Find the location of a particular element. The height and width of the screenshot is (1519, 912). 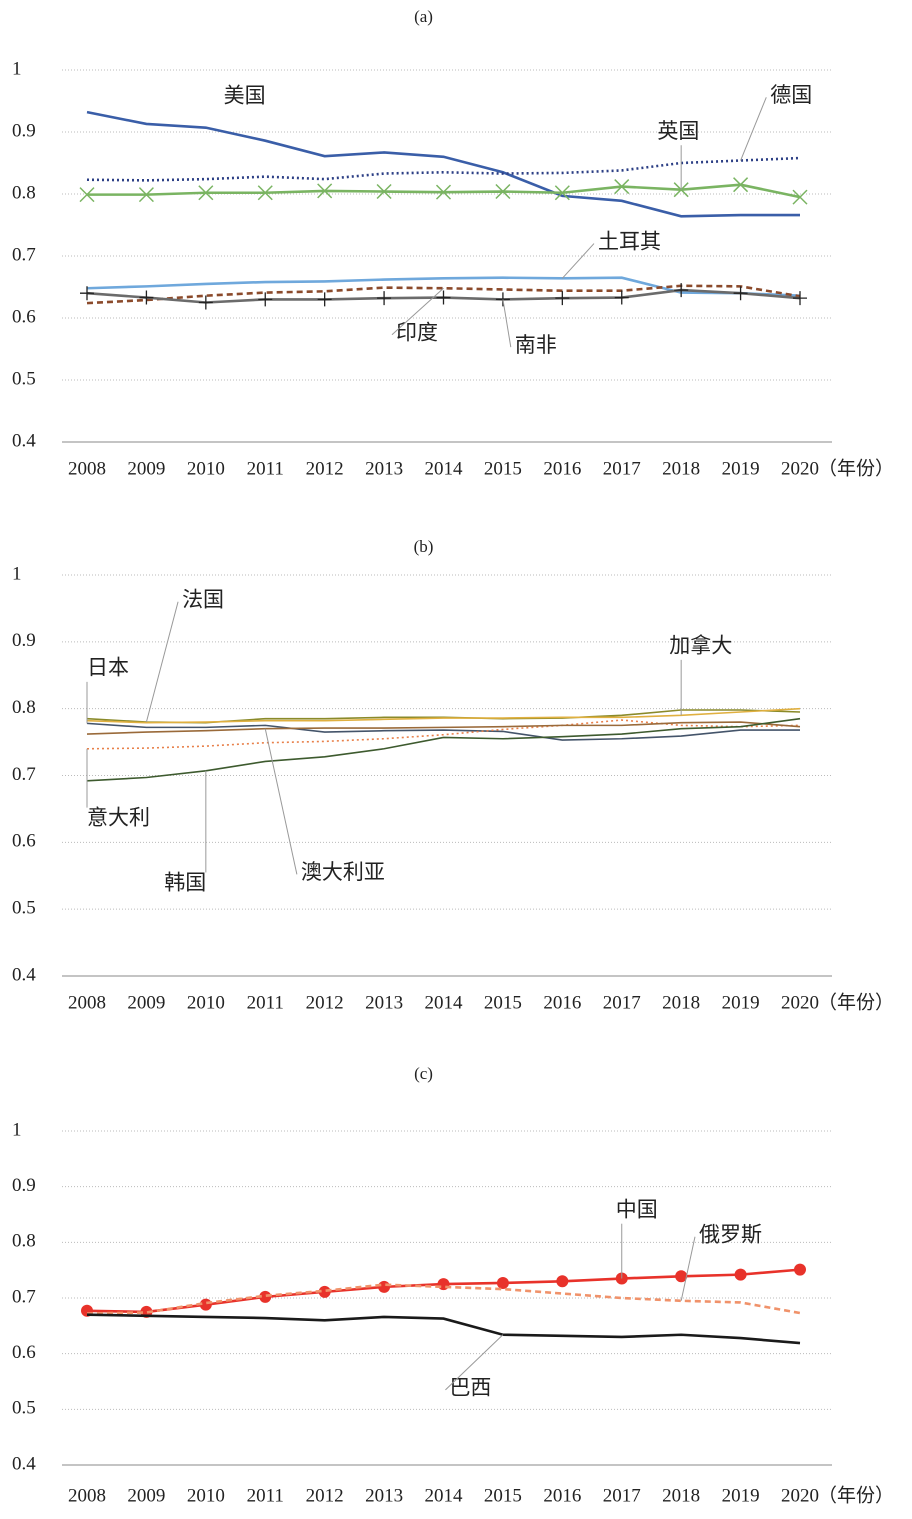

series-label: 法国 is located at coordinates (203, 600).